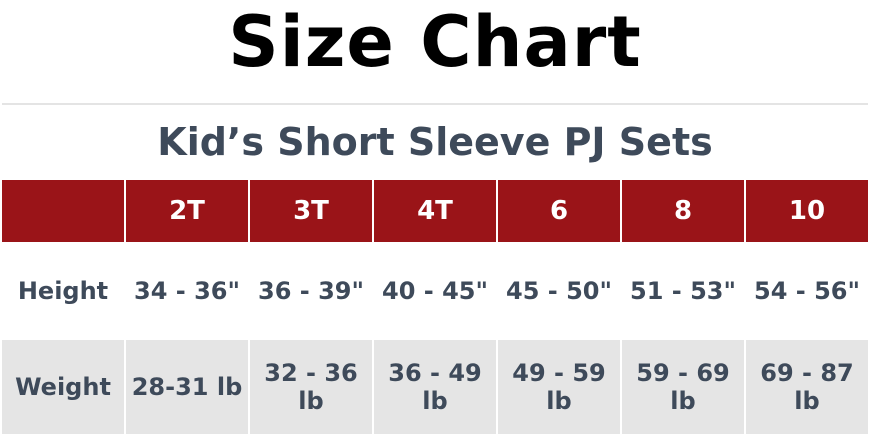 This screenshot has height=436, width=870. Describe the element at coordinates (683, 291) in the screenshot. I see `table-cell: 51 - 53"` at that location.